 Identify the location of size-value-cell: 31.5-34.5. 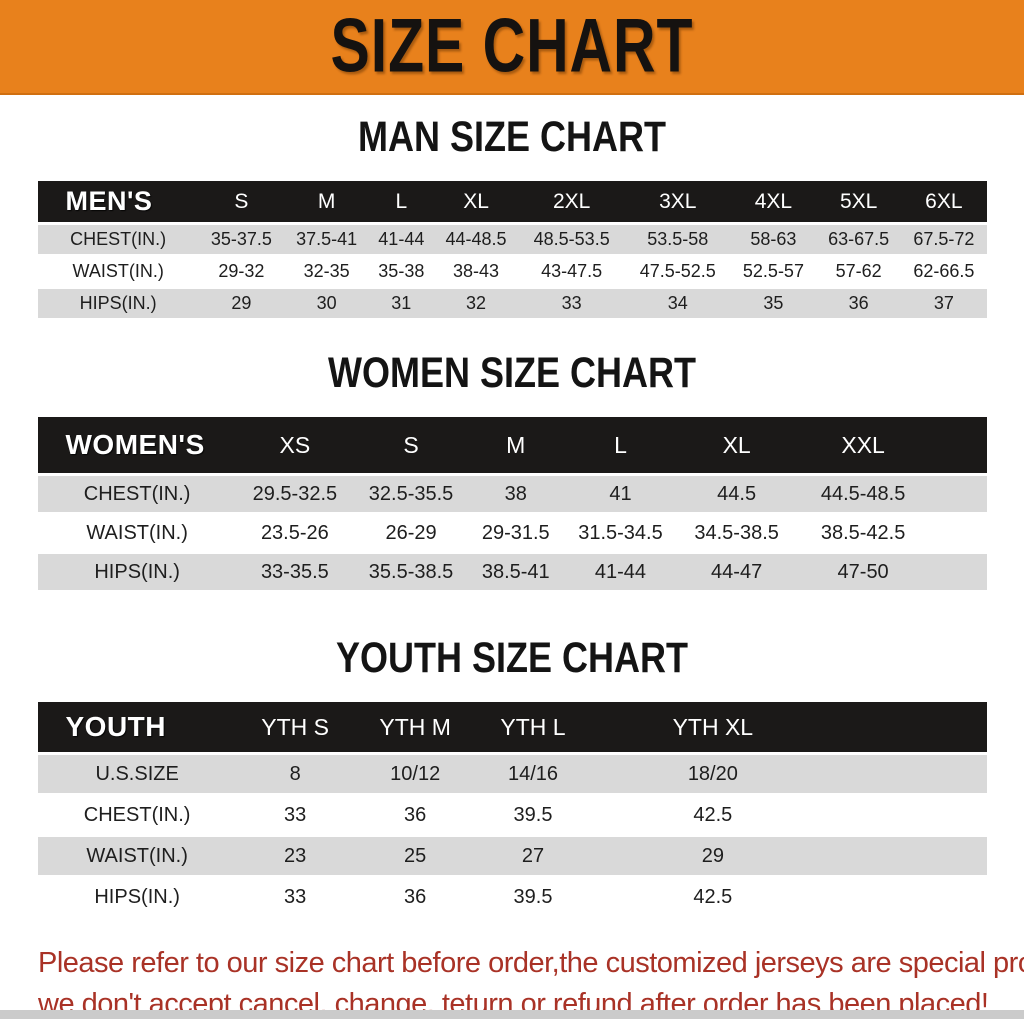
(620, 532).